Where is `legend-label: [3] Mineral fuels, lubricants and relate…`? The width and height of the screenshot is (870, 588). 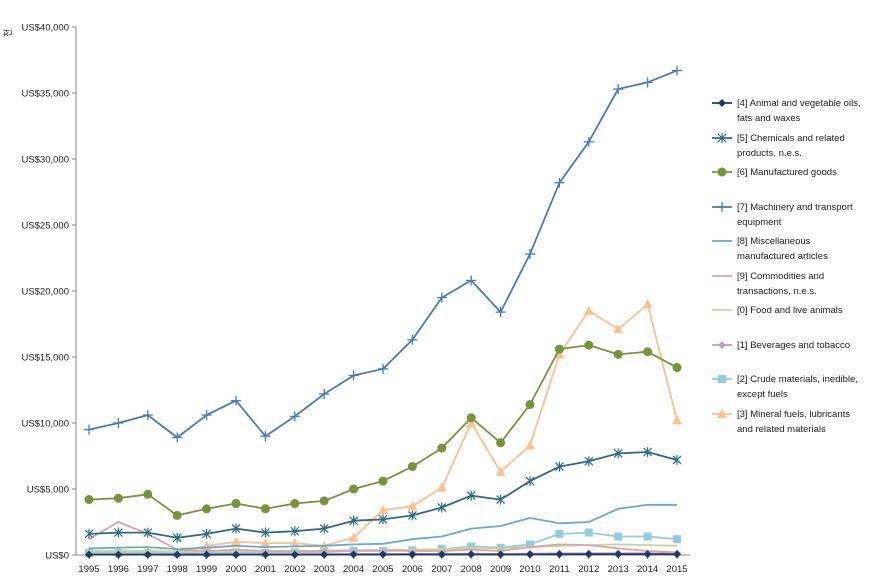 legend-label: [3] Mineral fuels, lubricants and relate… is located at coordinates (793, 421).